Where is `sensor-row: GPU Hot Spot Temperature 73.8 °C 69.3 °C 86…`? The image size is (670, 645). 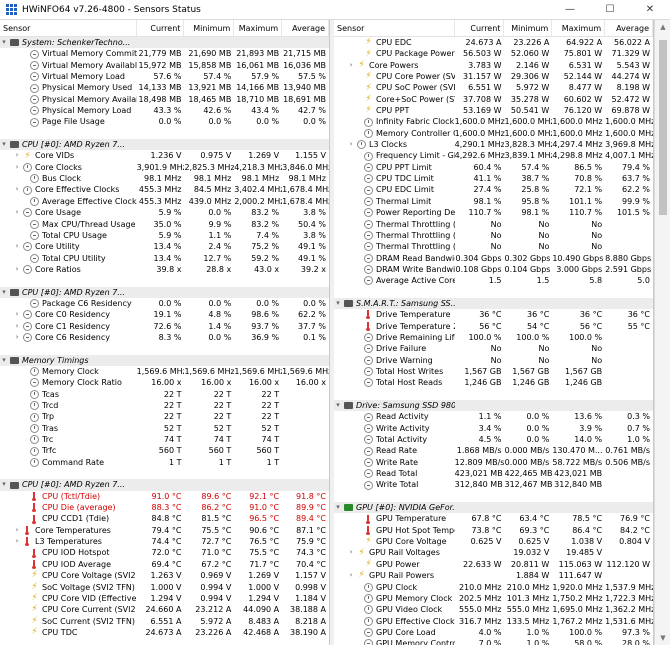 sensor-row: GPU Hot Spot Temperature 73.8 °C 69.3 °C 86… is located at coordinates (493, 530).